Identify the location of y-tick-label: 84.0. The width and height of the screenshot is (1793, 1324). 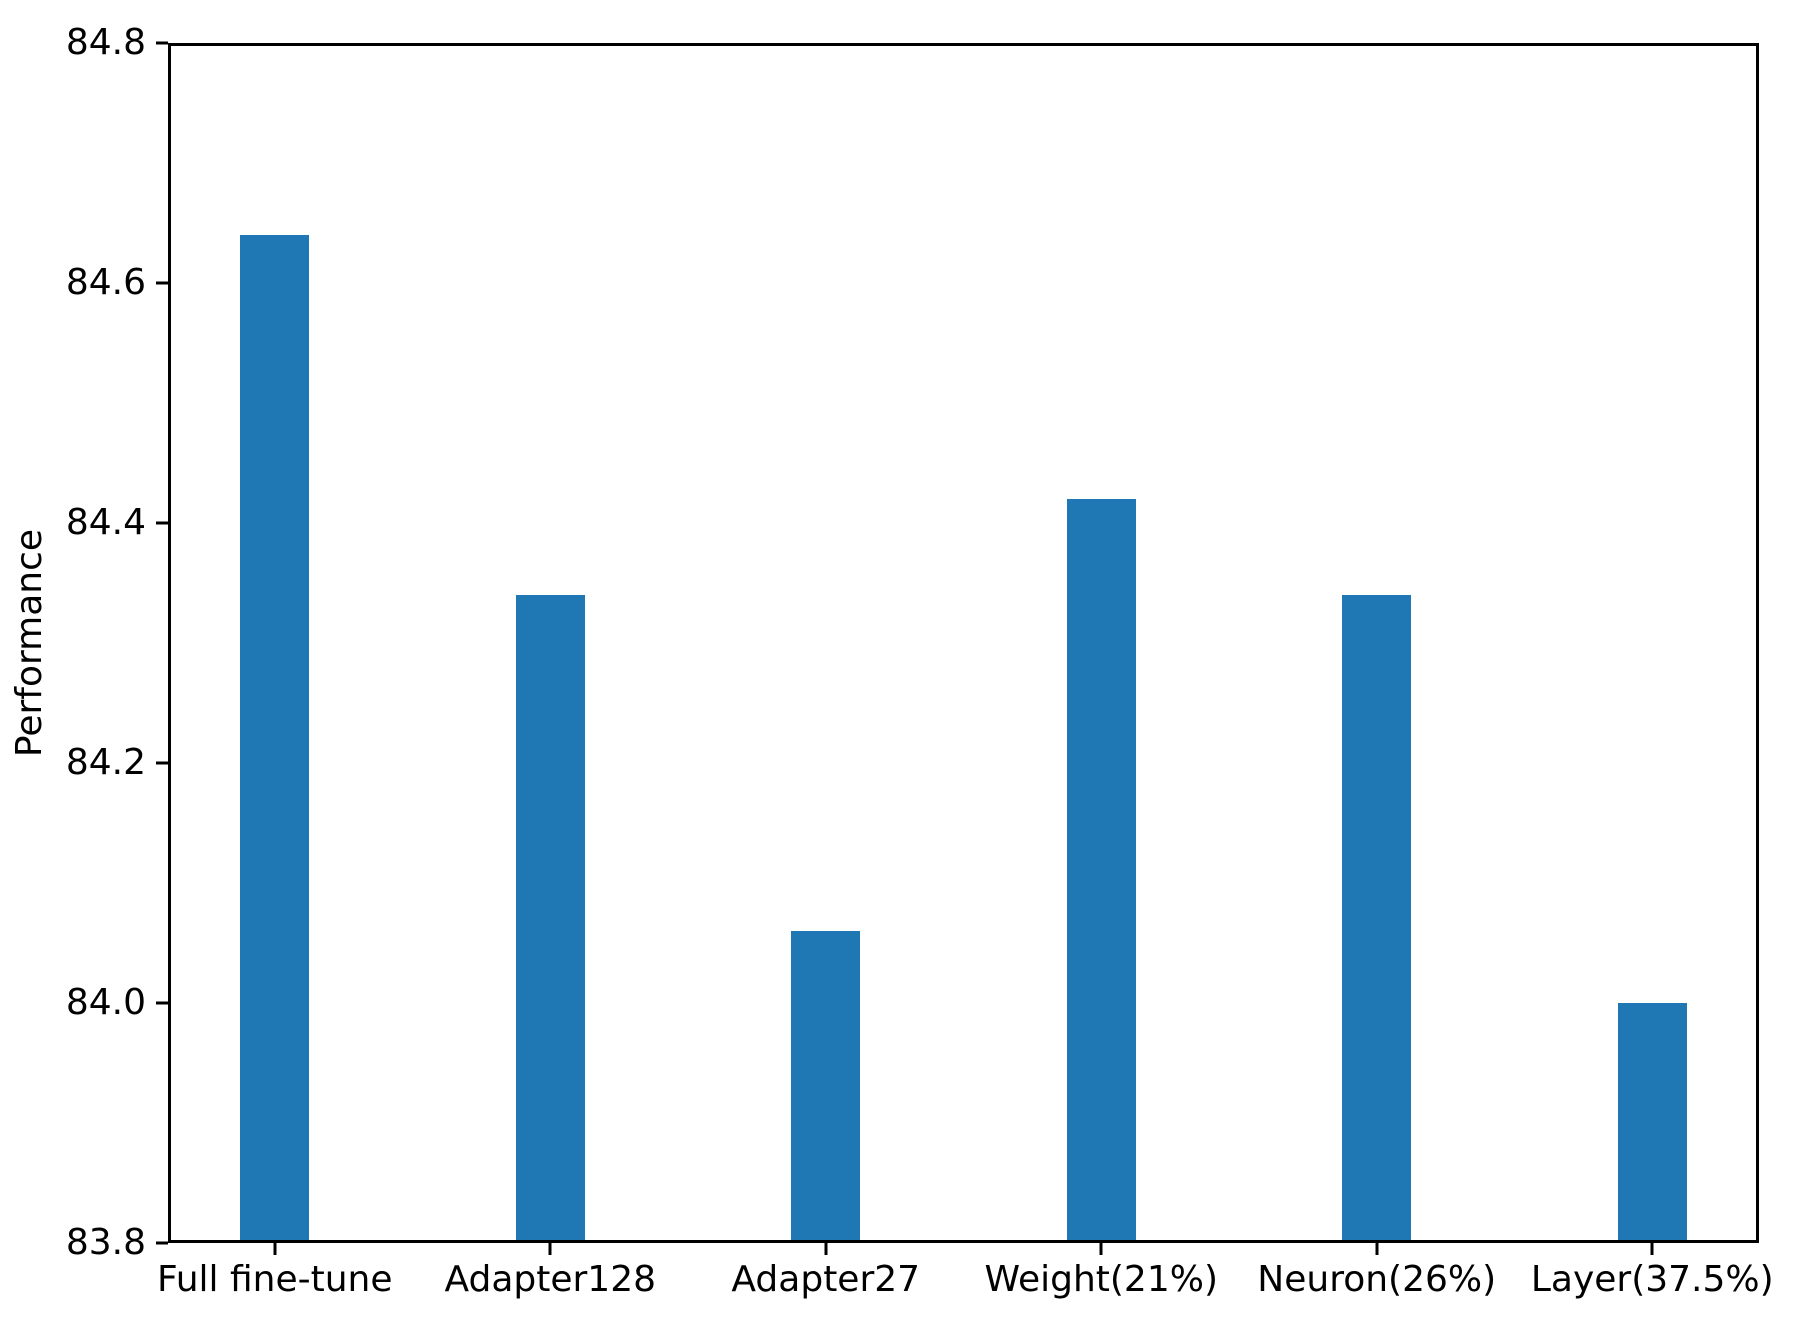
(105, 1002).